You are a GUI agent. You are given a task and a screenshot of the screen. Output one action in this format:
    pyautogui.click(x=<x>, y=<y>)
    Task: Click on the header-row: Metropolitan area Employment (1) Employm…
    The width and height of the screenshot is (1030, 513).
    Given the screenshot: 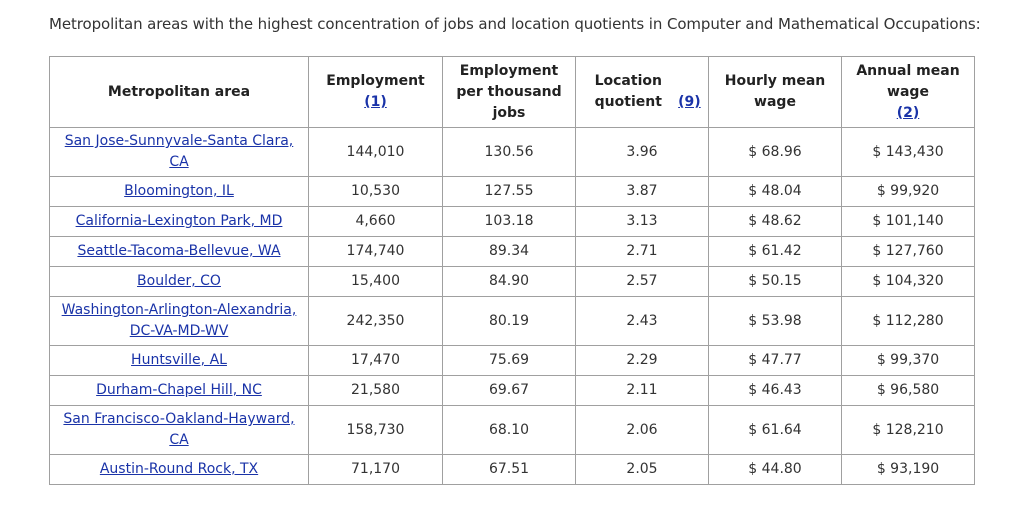 What is the action you would take?
    pyautogui.click(x=512, y=92)
    